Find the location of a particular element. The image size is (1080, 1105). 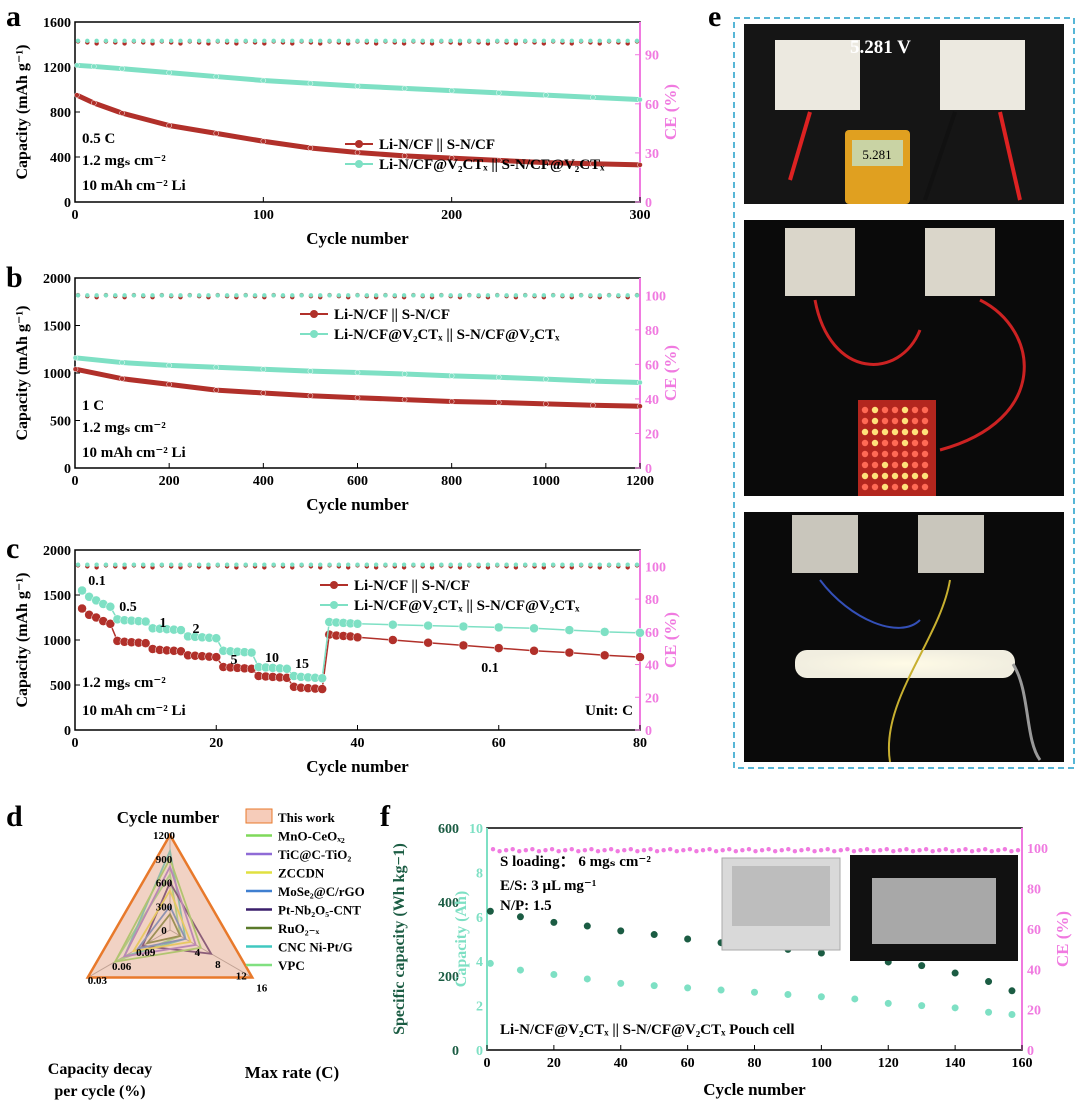

radar-tick: 0.03 is located at coordinates (98, 981).